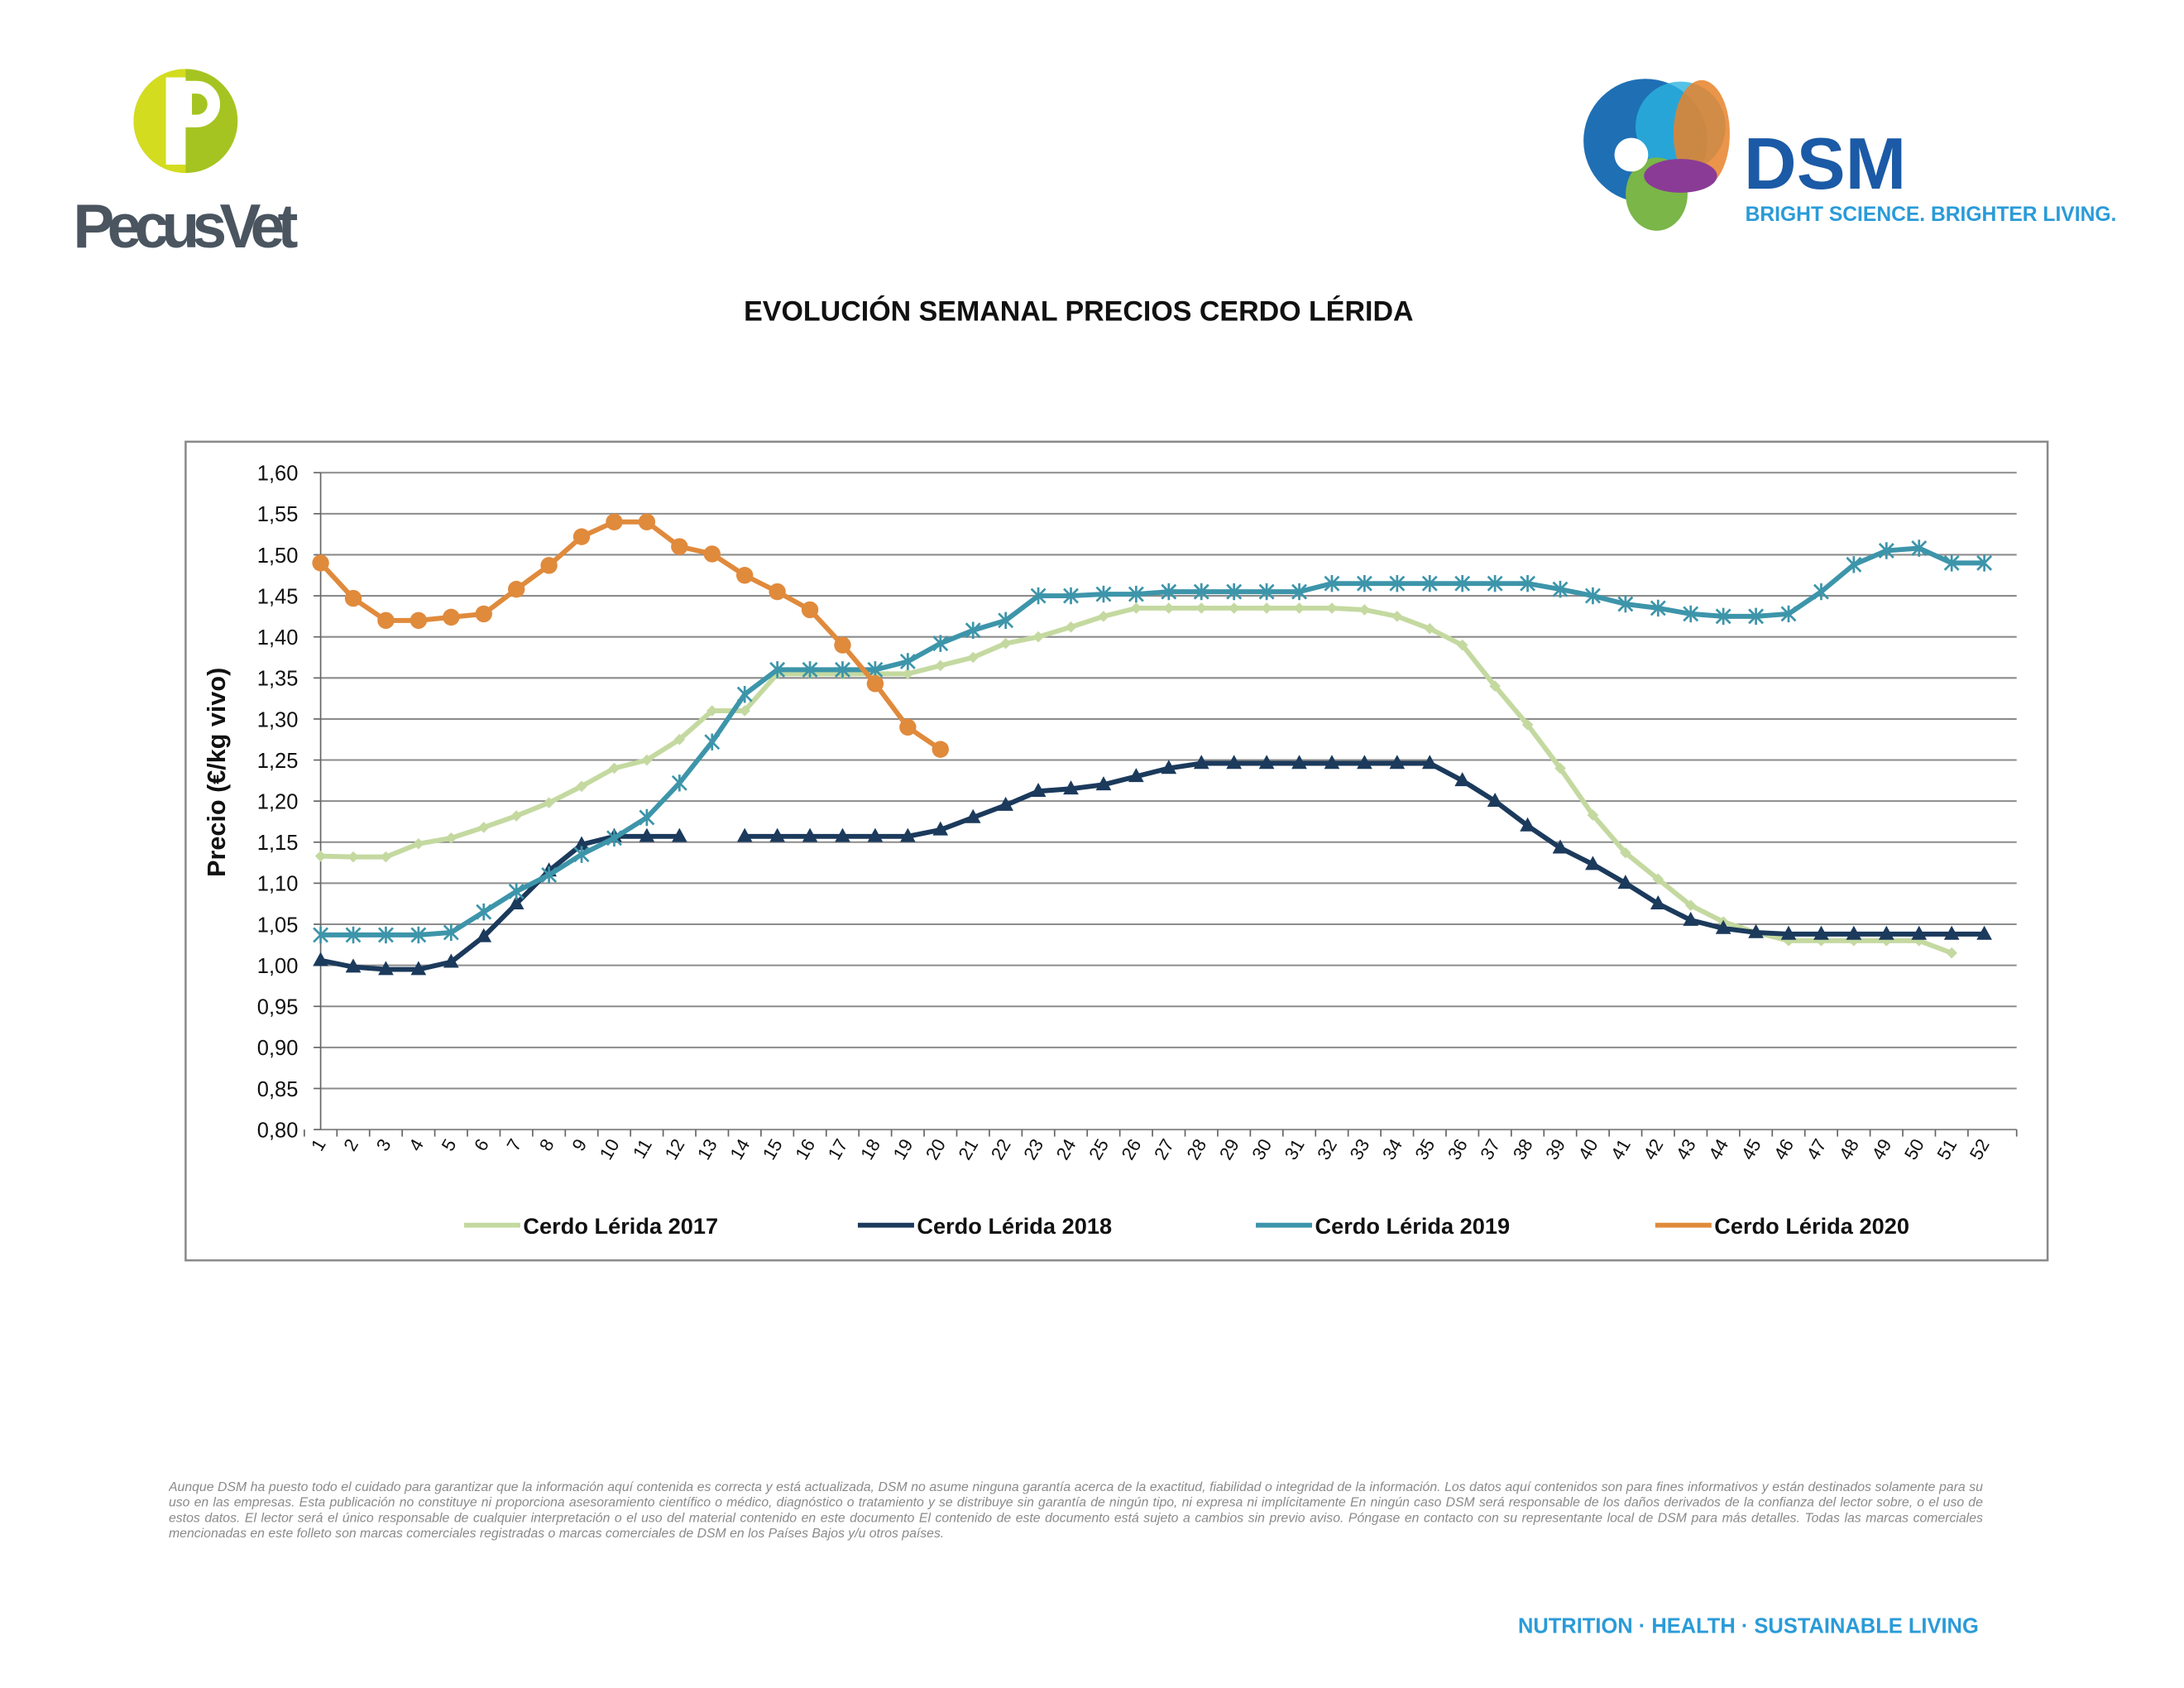  I want to click on y-tick-label: 1,40, so click(278, 638).